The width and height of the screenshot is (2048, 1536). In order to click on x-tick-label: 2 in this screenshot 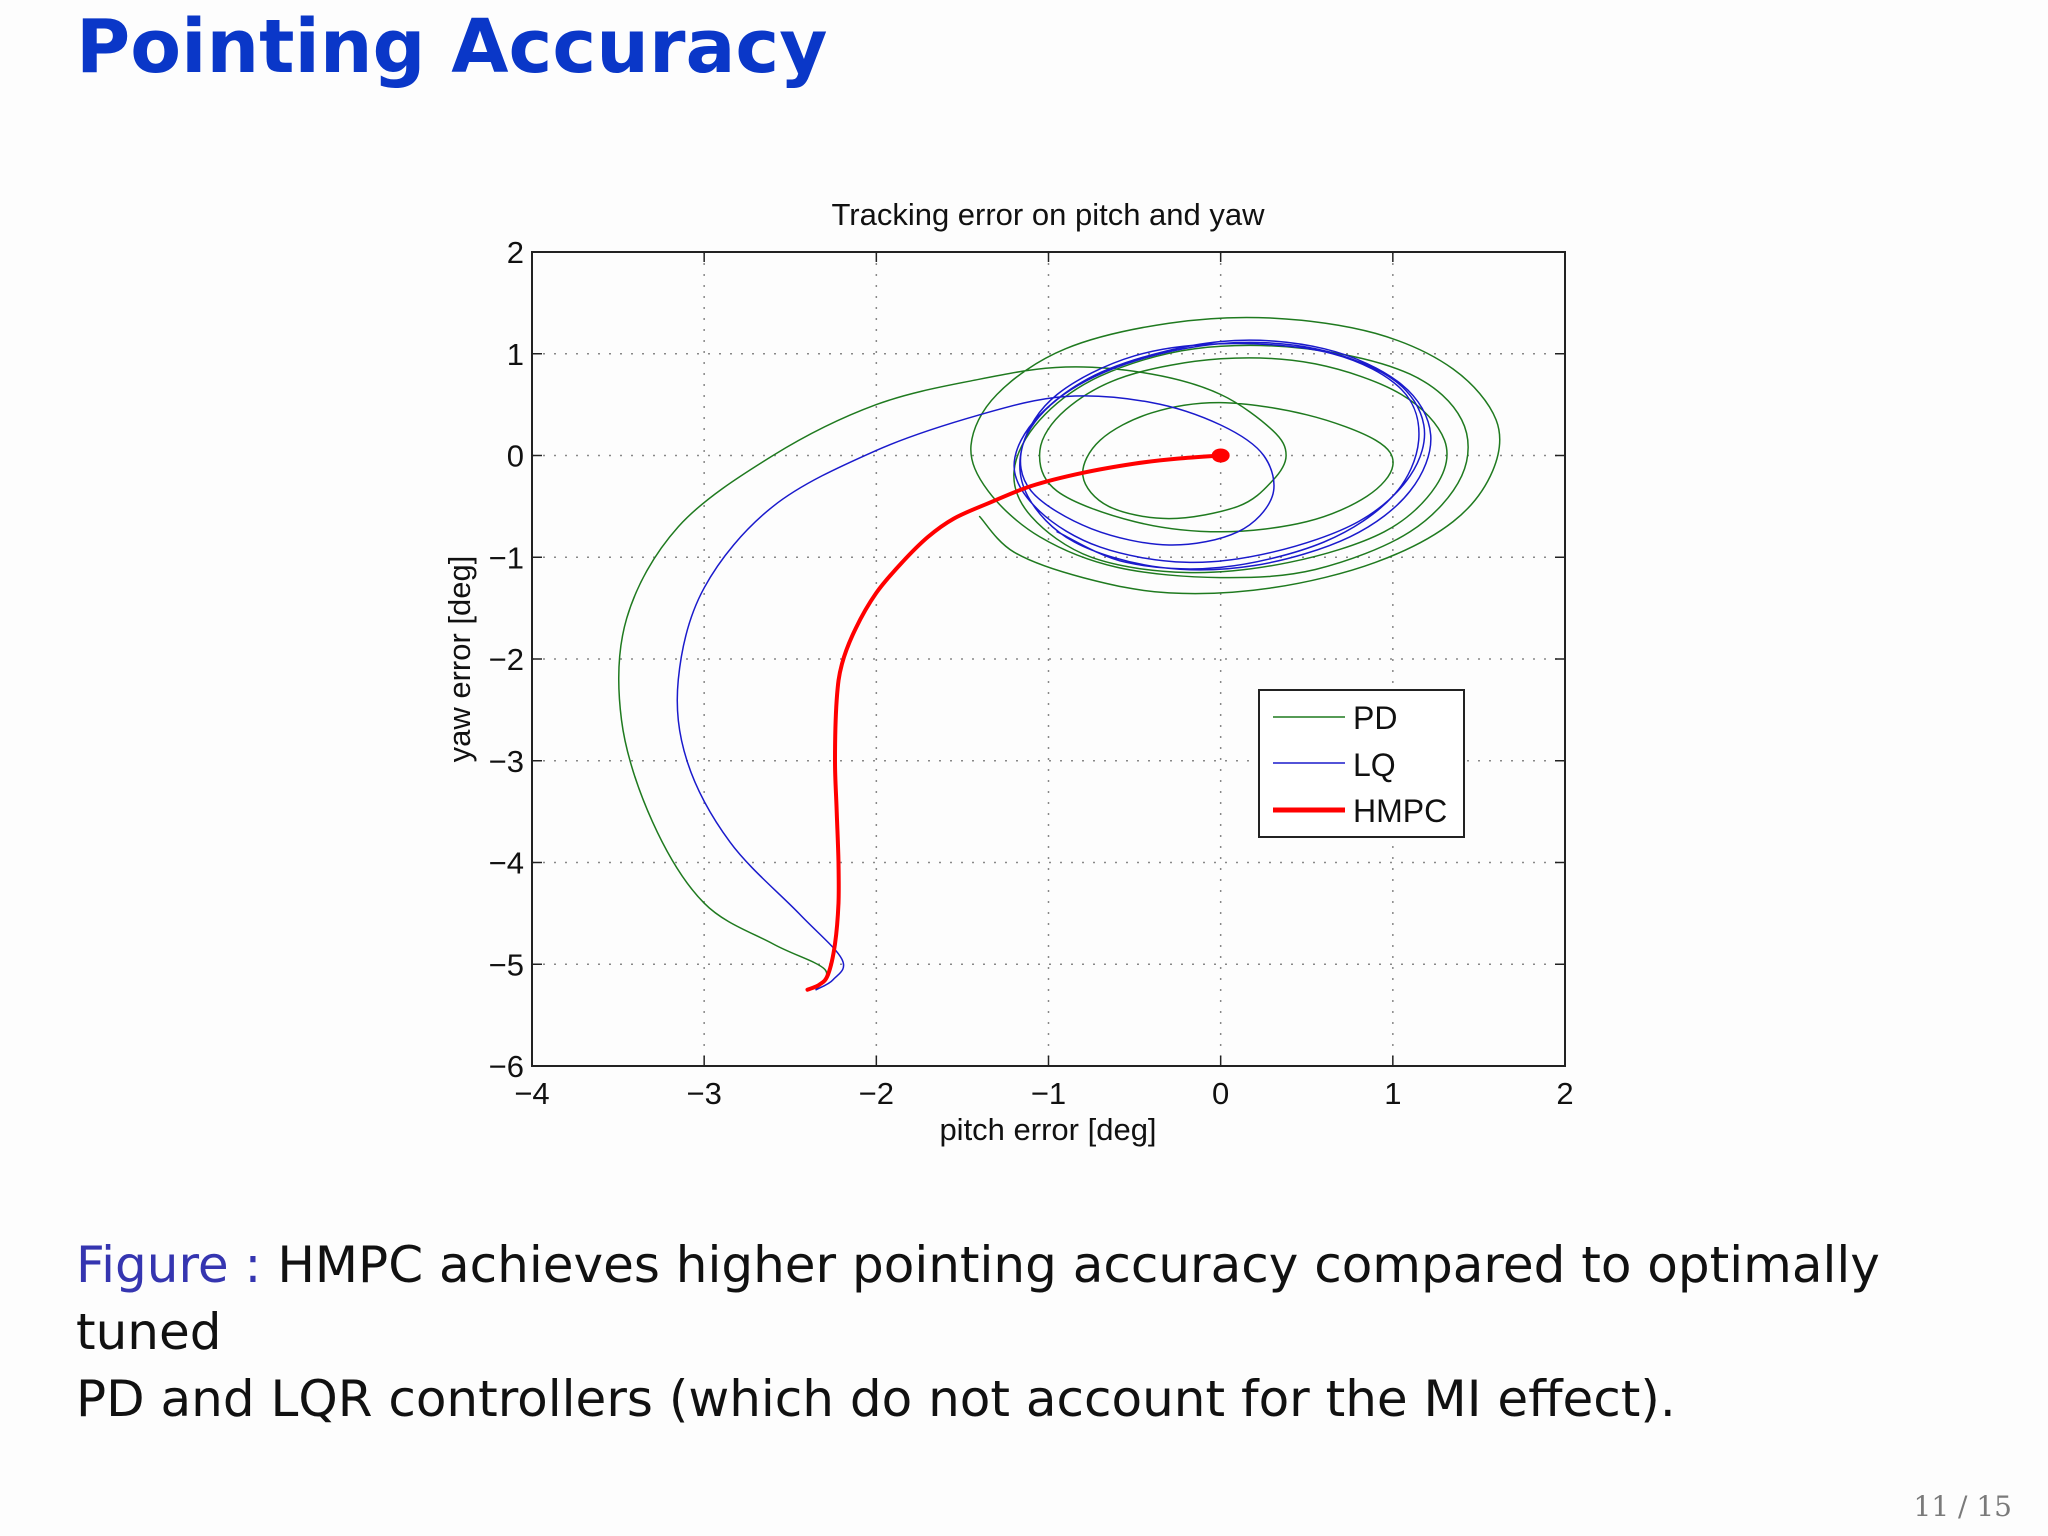, I will do `click(1564, 1093)`.